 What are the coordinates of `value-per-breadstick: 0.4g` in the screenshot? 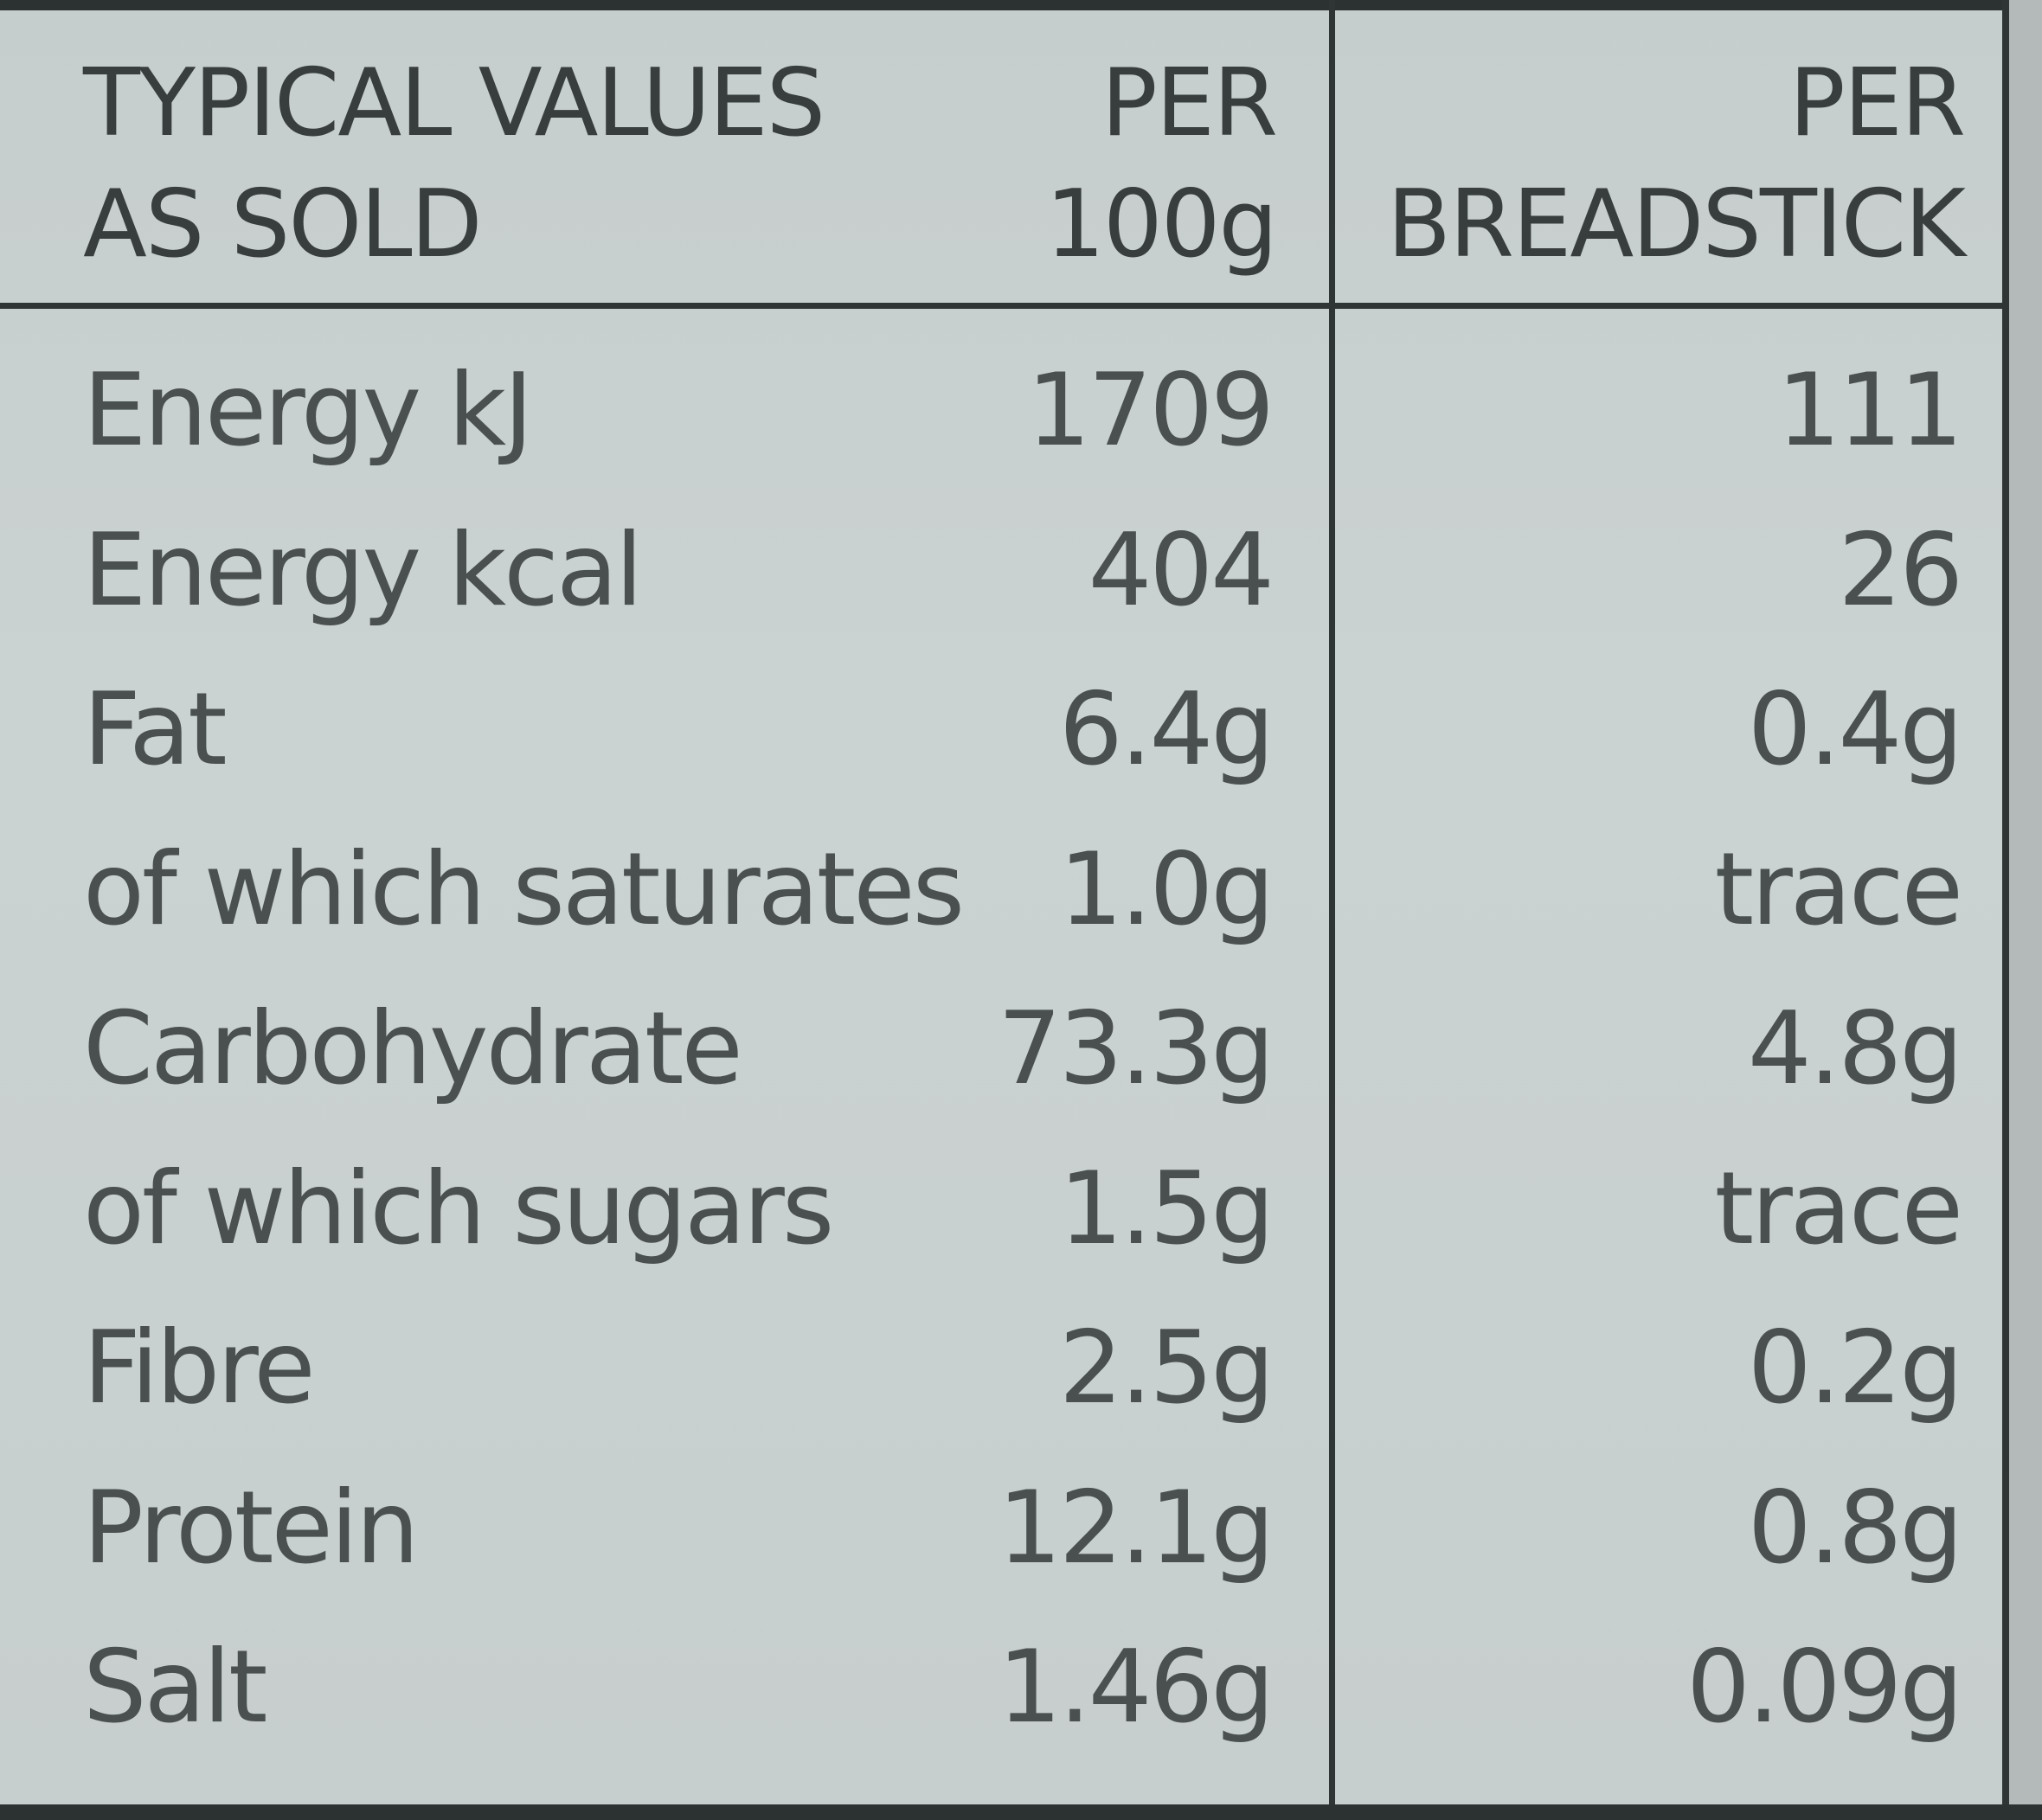 It's located at (1855, 729).